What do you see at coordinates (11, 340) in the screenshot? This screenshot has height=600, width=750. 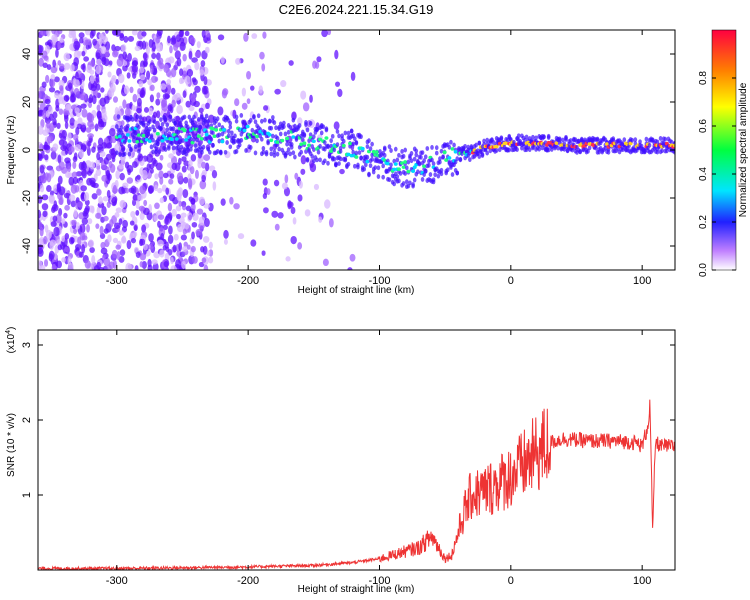 I see `snr-y-multiplier: (x104)` at bounding box center [11, 340].